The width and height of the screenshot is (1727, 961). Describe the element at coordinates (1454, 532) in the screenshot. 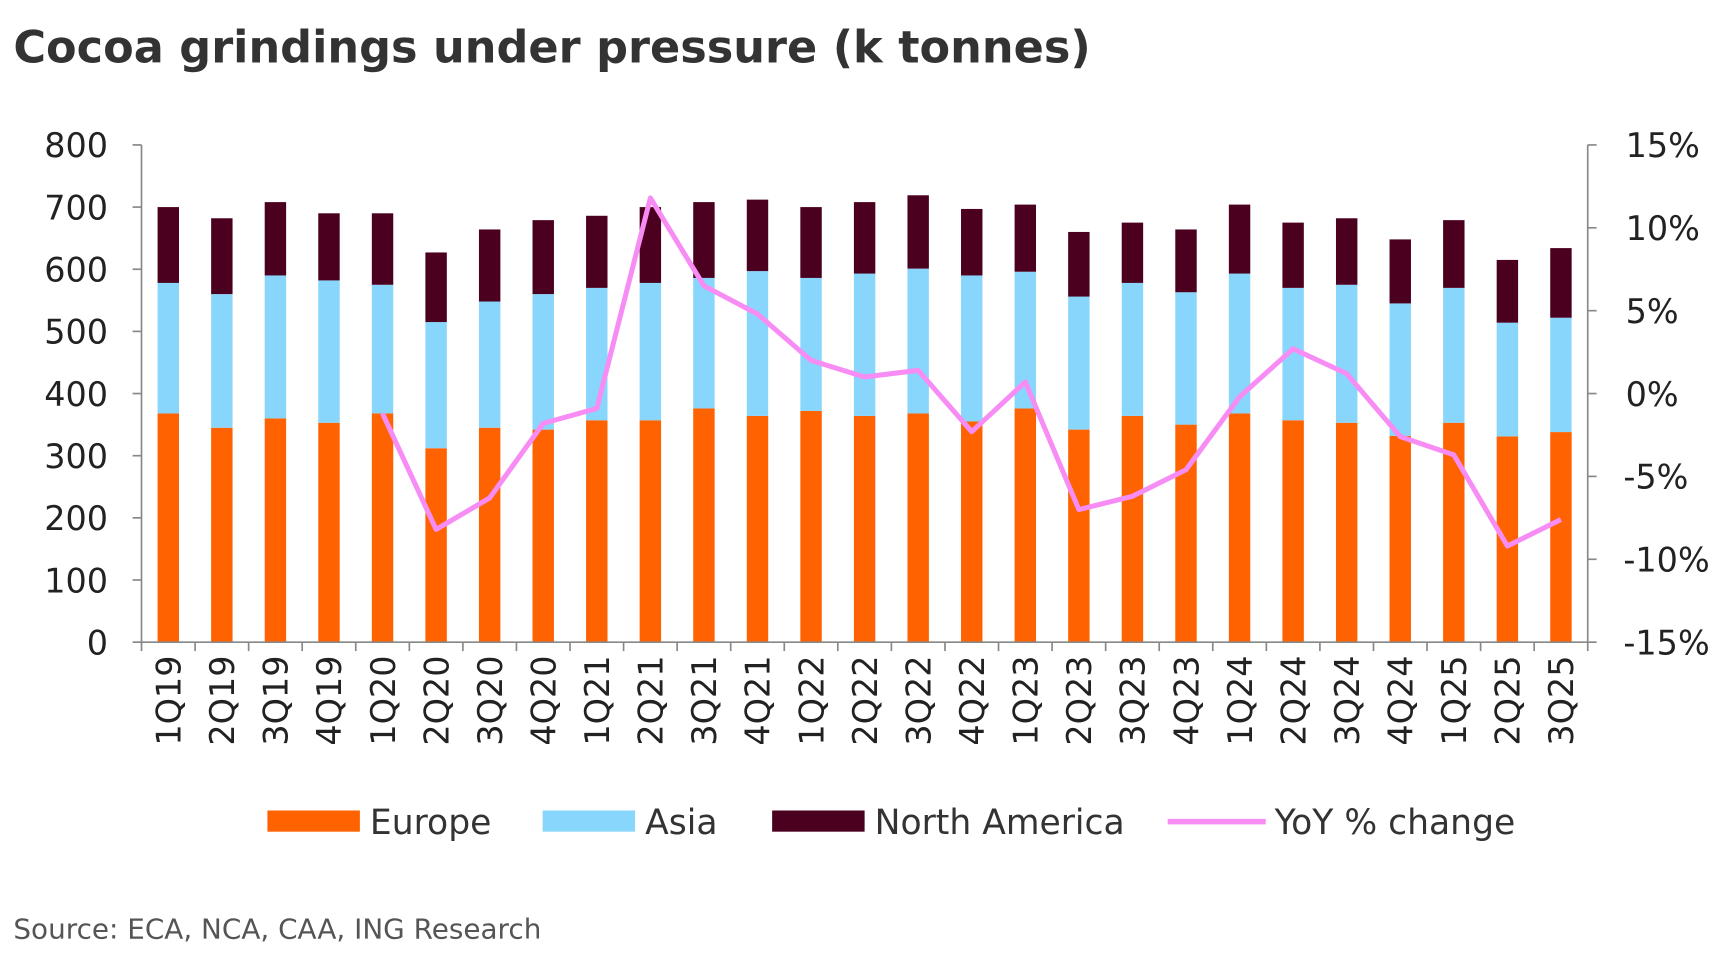

I see `bar-europe-1Q25` at that location.